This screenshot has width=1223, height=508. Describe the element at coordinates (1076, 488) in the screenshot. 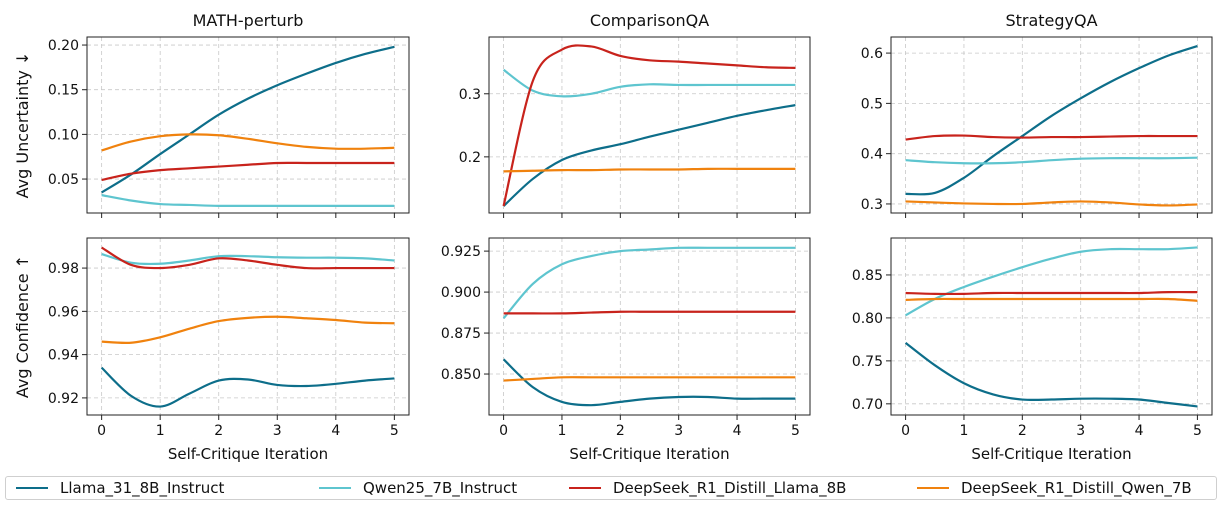

I see `legend-label: DeepSeek_R1_Distill_Qwen_7B` at that location.